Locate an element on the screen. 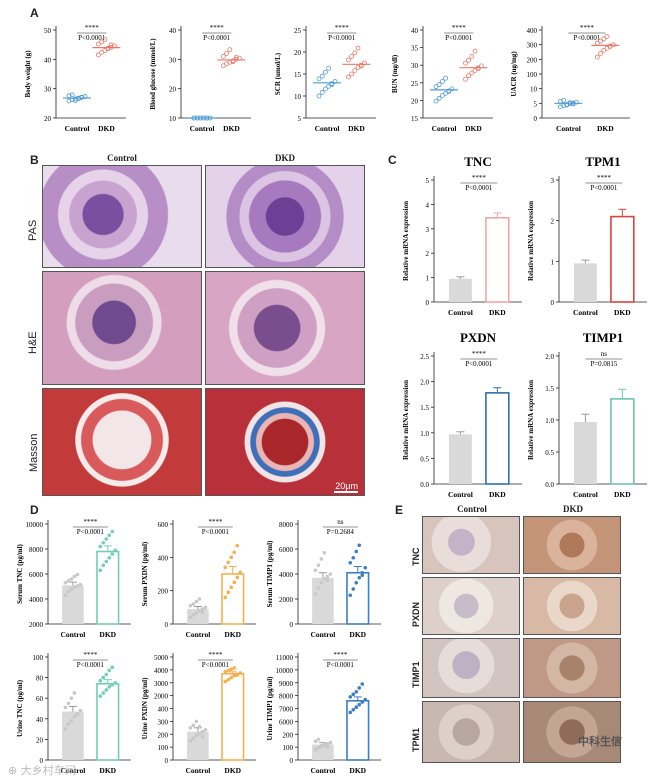 This screenshot has width=659, height=781. y-axis-label: SCR (umol/L) is located at coordinates (278, 73).